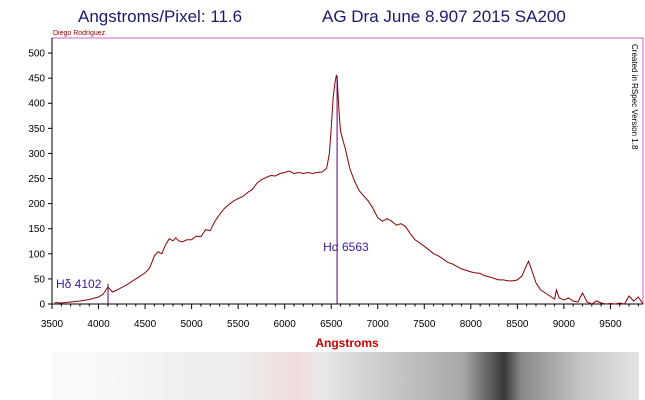 This screenshot has width=645, height=400. What do you see at coordinates (331, 324) in the screenshot?
I see `x-tick-label: 6500` at bounding box center [331, 324].